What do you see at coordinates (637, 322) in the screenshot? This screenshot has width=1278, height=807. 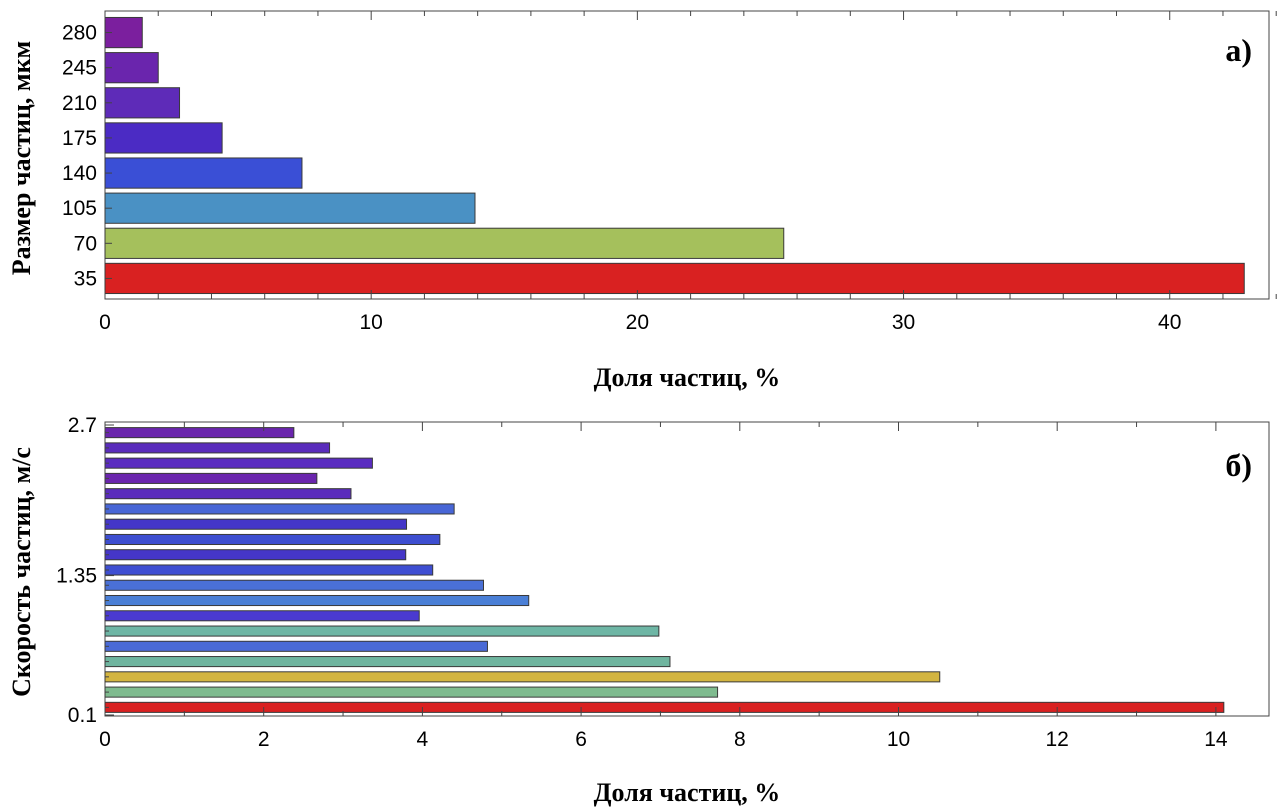 I see `x-tick-label: 20` at bounding box center [637, 322].